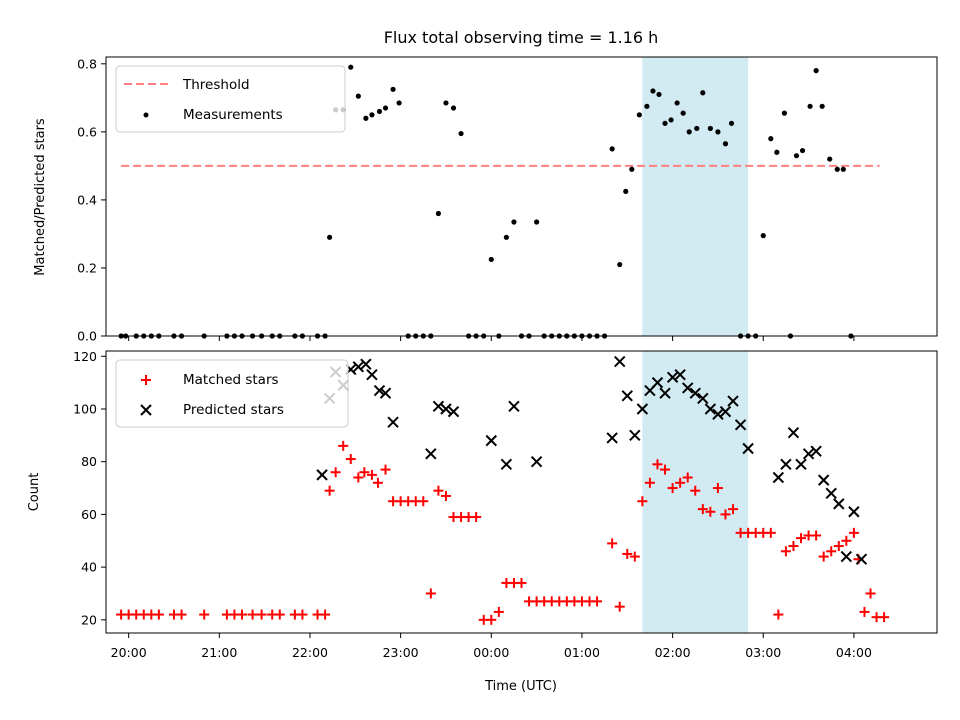 This screenshot has width=960, height=720. I want to click on top-y-tick-label: 0.0, so click(87, 336).